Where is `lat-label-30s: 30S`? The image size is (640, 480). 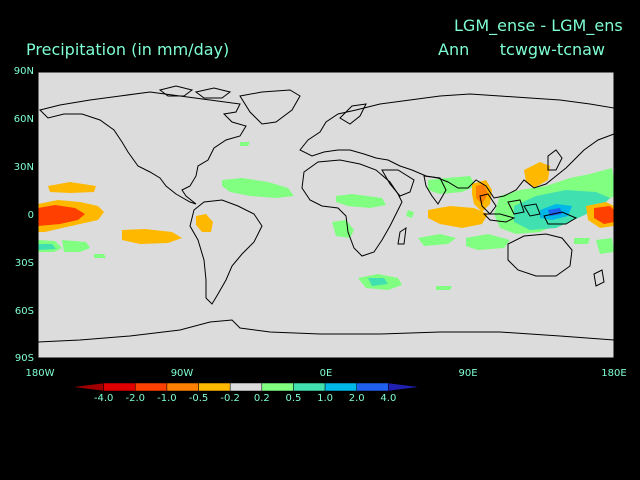
lat-label-30s: 30S is located at coordinates (24, 263).